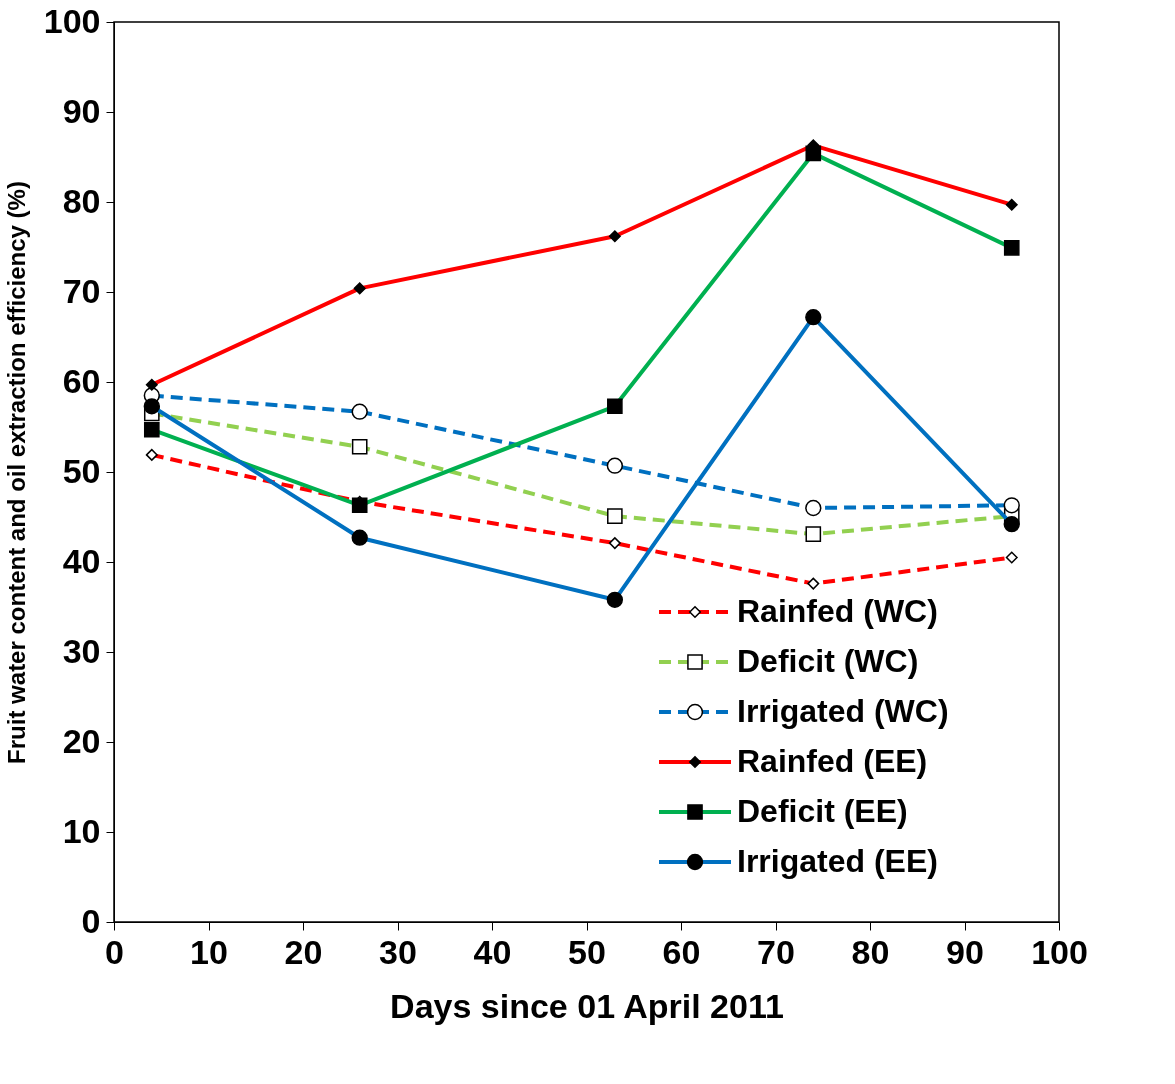 Image resolution: width=1175 pixels, height=1084 pixels. I want to click on legend-label: Rainfed (WC), so click(837, 611).